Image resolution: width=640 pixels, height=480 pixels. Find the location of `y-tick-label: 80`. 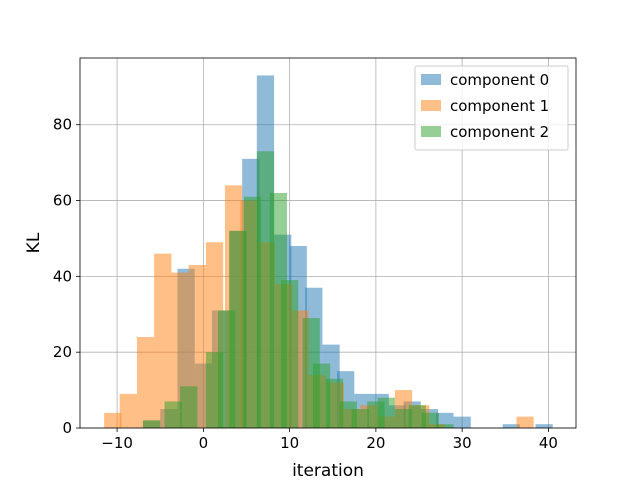

y-tick-label: 80 is located at coordinates (62, 125).